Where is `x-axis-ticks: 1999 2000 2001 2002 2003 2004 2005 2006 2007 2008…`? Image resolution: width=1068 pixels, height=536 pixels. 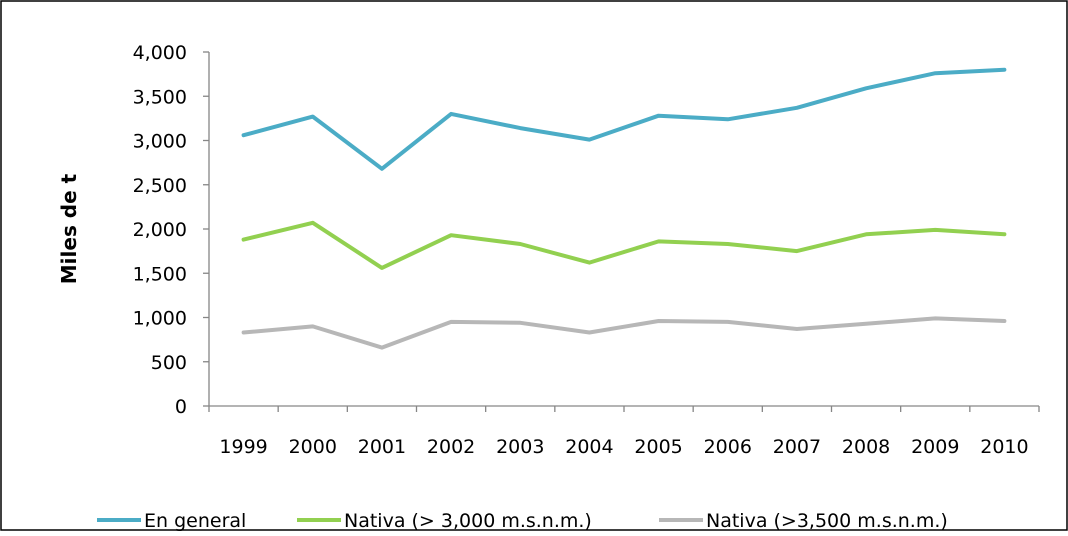 x-axis-ticks: 1999 2000 2001 2002 2003 2004 2005 2006 2007 2008… is located at coordinates (624, 432).